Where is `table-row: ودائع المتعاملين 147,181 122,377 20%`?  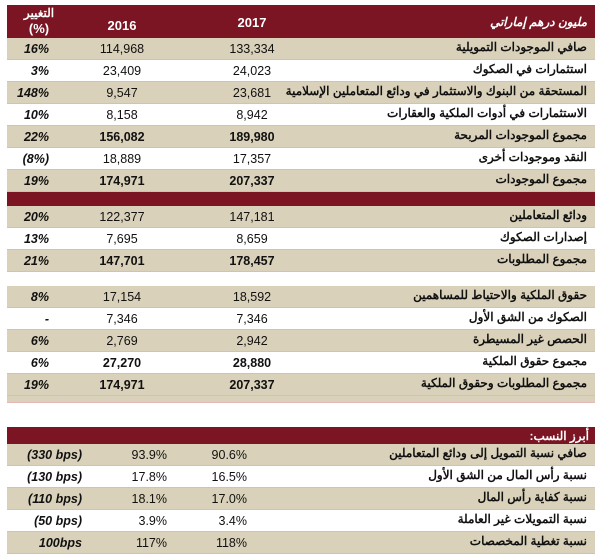 table-row: ودائع المتعاملين 147,181 122,377 20% is located at coordinates (301, 217).